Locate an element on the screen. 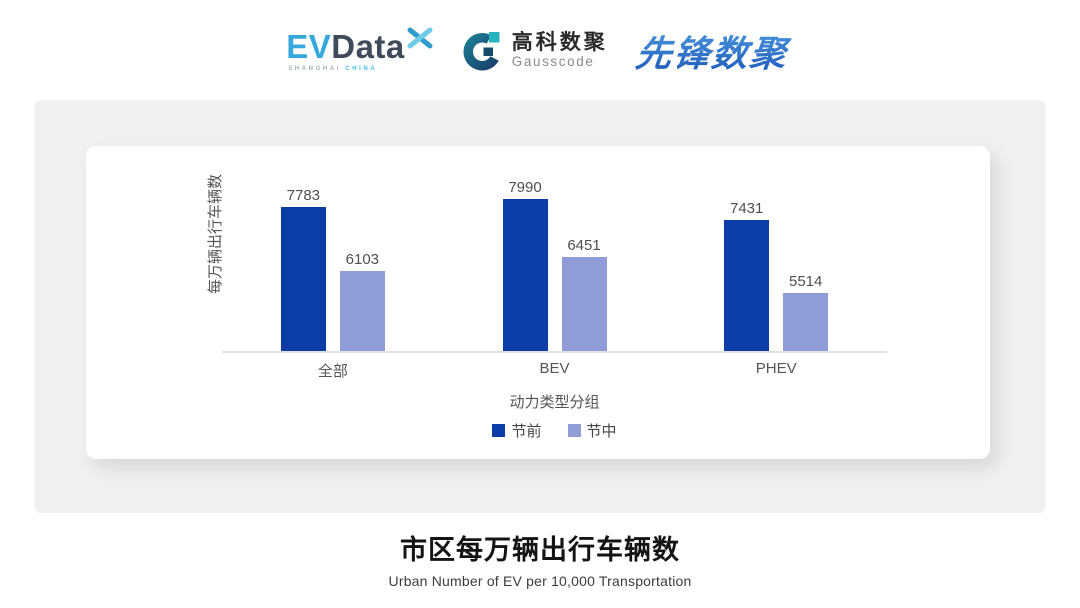 The height and width of the screenshot is (608, 1080). gausscode-en-name: Gausscode is located at coordinates (553, 62).